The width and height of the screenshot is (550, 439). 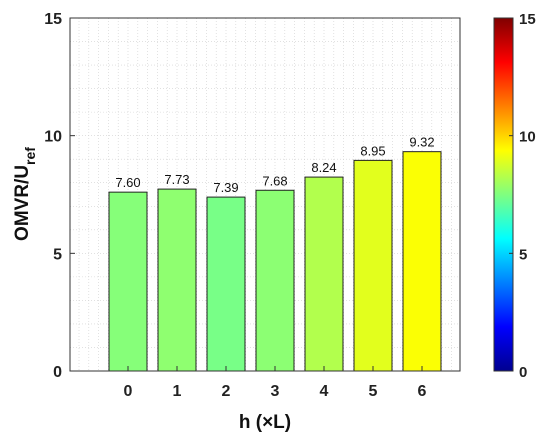 What do you see at coordinates (57, 372) in the screenshot?
I see `y-tick-label: 0` at bounding box center [57, 372].